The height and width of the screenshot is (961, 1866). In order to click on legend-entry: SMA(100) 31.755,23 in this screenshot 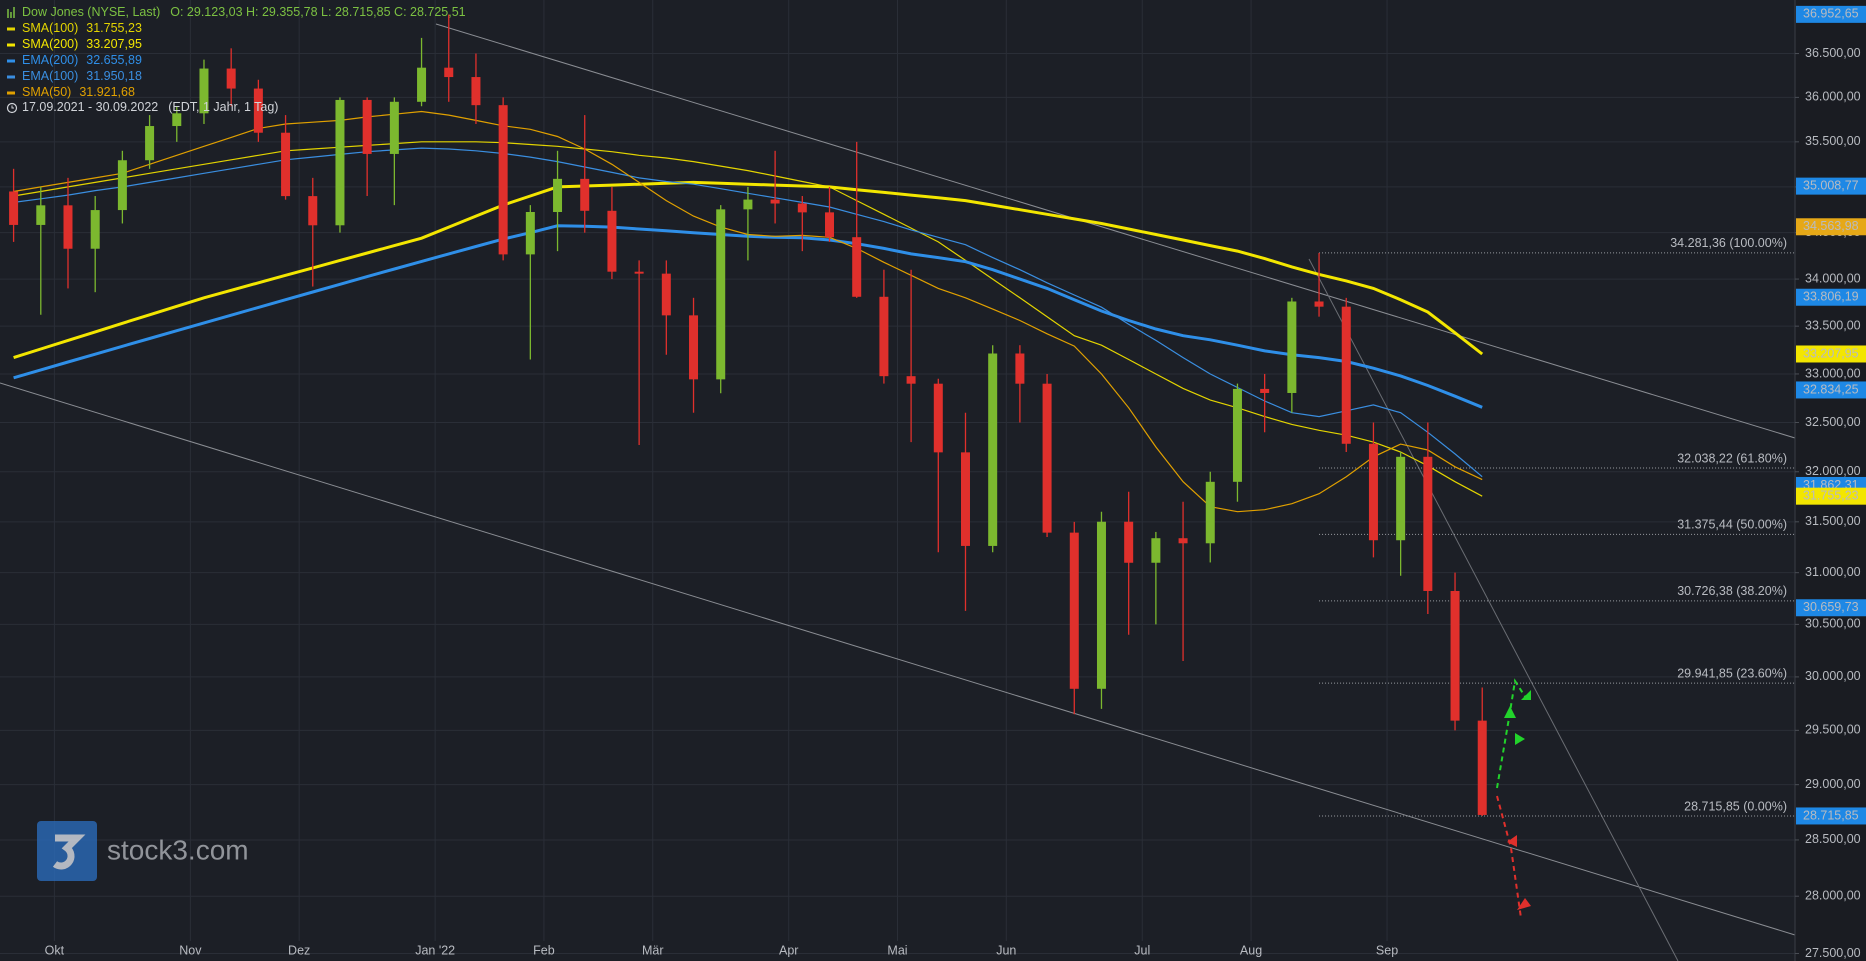, I will do `click(82, 28)`.